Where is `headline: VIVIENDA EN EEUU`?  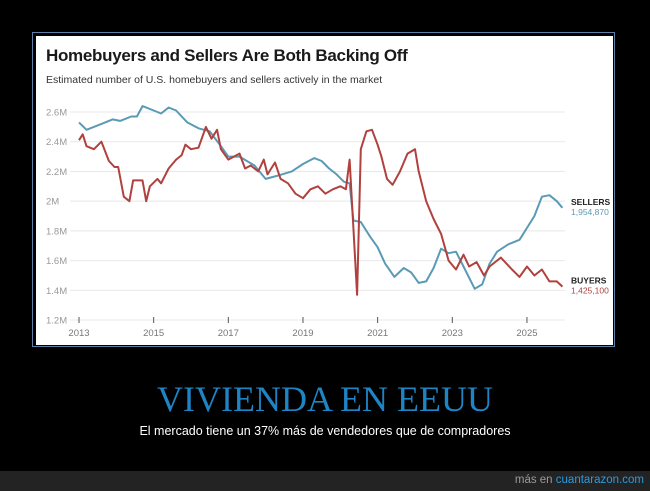 headline: VIVIENDA EN EEUU is located at coordinates (325, 399).